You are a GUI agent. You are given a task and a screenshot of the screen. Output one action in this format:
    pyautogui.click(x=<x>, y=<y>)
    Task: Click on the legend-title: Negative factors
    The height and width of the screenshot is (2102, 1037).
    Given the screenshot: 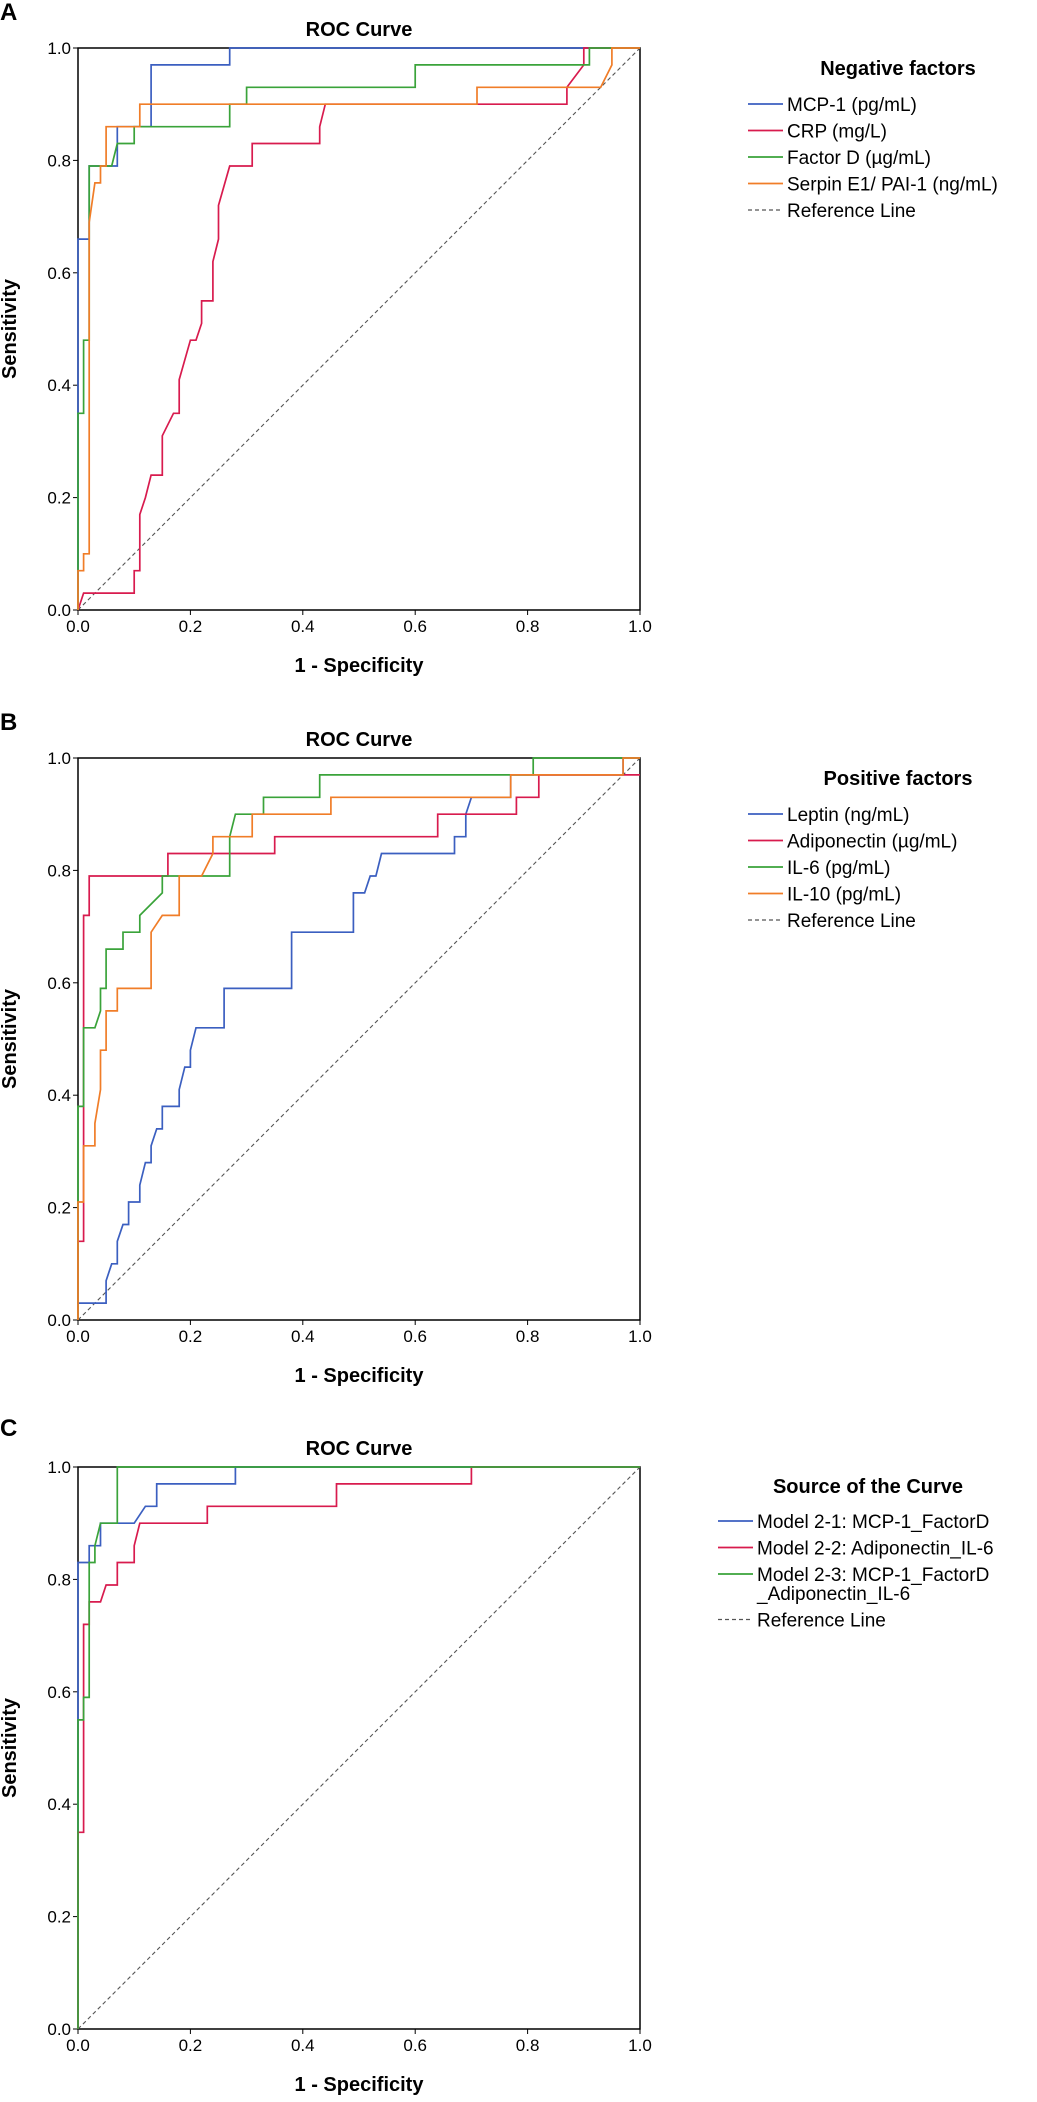 What is the action you would take?
    pyautogui.click(x=898, y=69)
    